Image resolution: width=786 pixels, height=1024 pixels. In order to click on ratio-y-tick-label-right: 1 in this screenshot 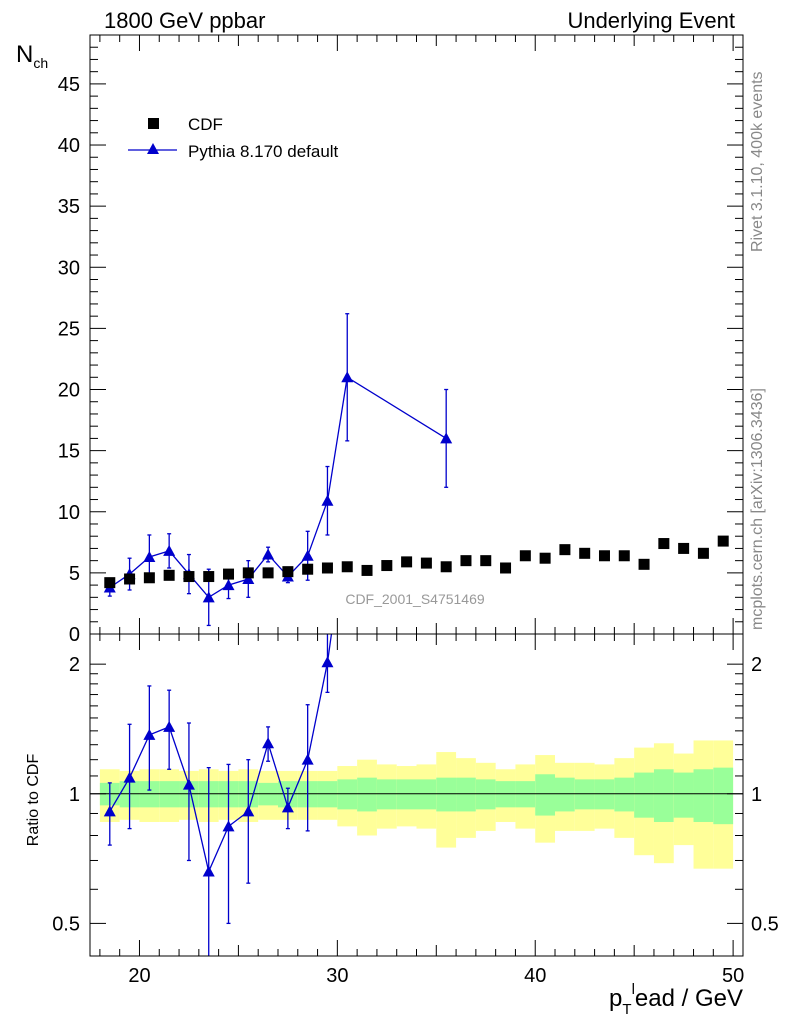, I will do `click(756, 795)`.